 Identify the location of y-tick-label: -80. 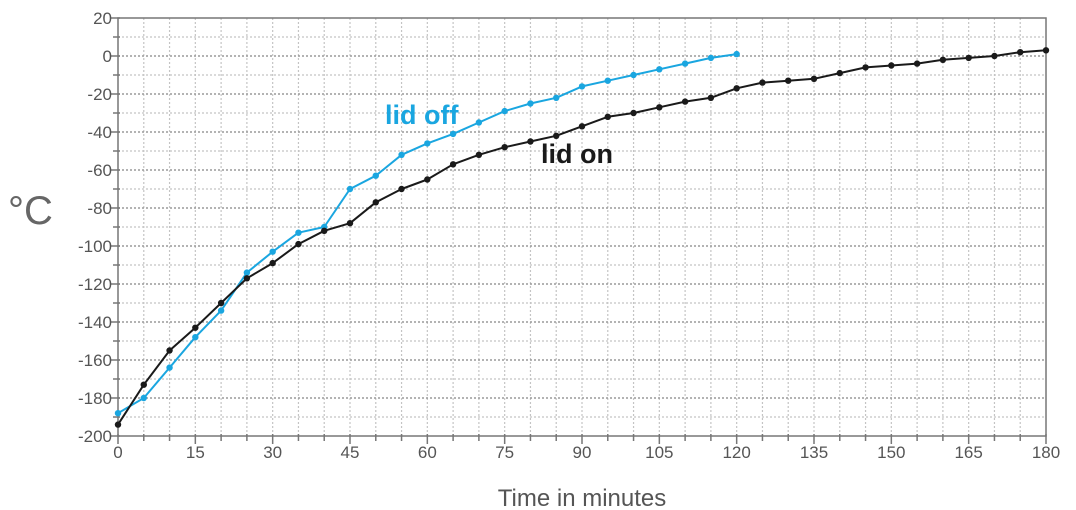
(99, 208).